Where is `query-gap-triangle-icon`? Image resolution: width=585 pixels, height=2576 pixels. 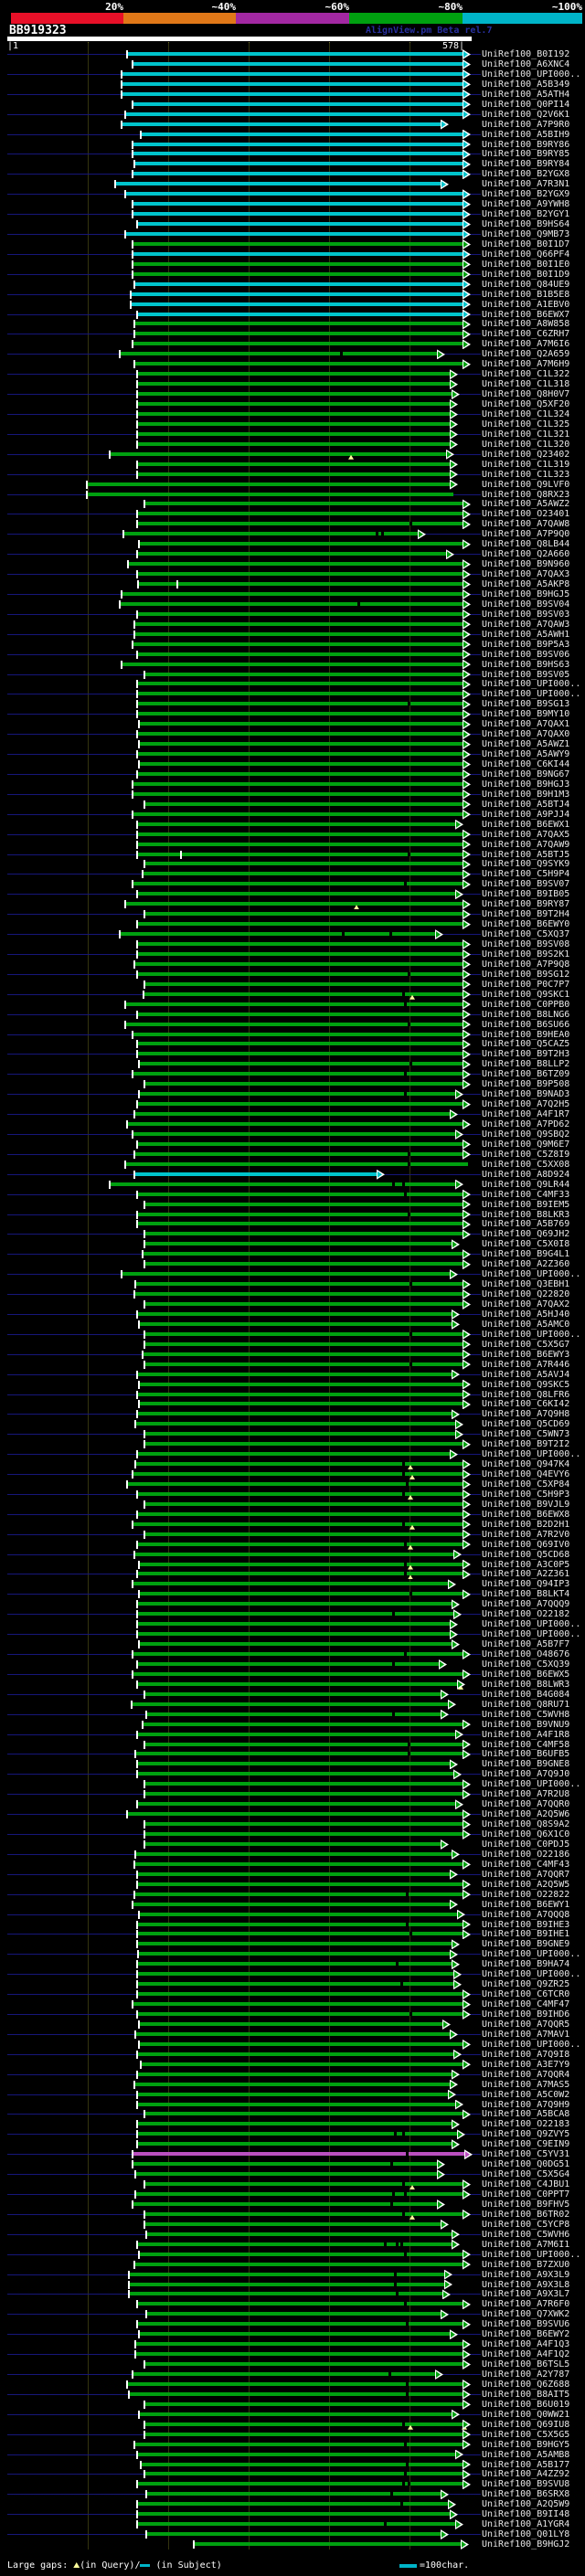 query-gap-triangle-icon is located at coordinates (411, 1547).